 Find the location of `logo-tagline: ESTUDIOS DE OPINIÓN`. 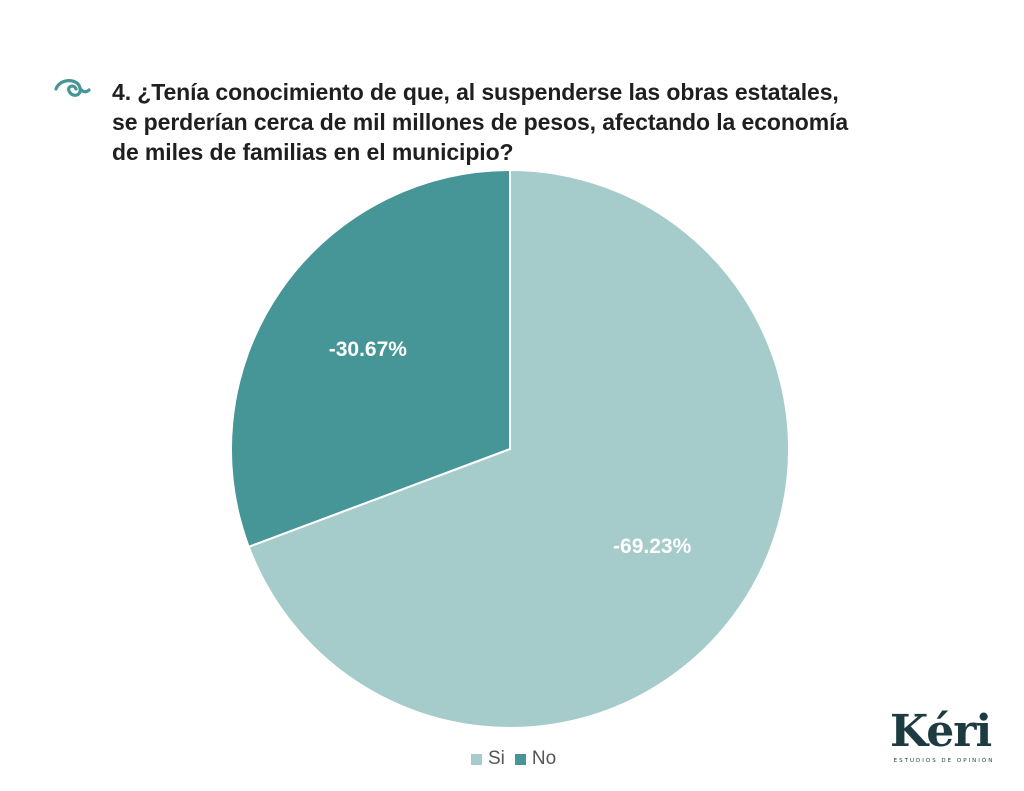

logo-tagline: ESTUDIOS DE OPINIÓN is located at coordinates (944, 761).